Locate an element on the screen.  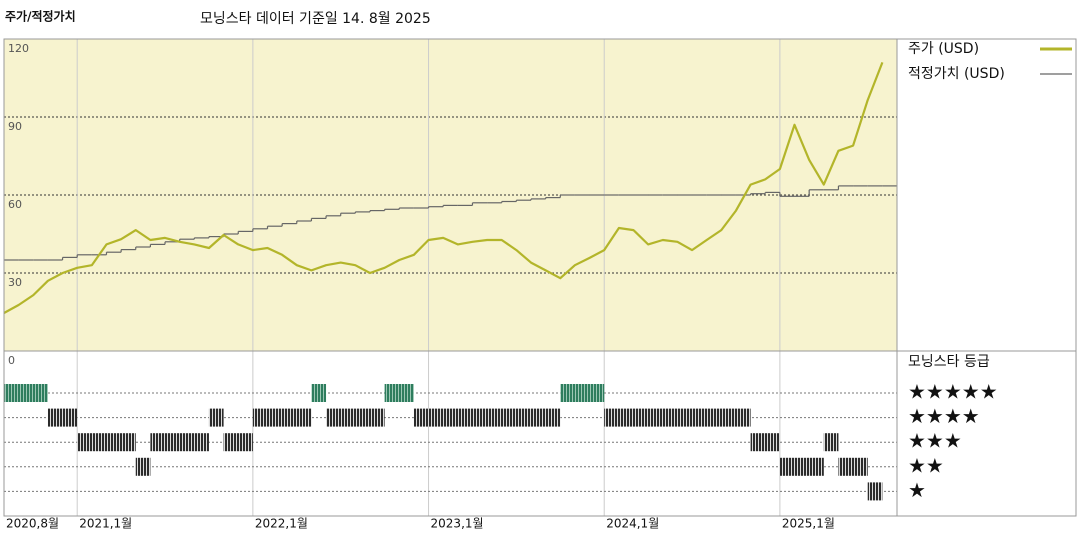
rating-label: ★★★ is located at coordinates (935, 441).